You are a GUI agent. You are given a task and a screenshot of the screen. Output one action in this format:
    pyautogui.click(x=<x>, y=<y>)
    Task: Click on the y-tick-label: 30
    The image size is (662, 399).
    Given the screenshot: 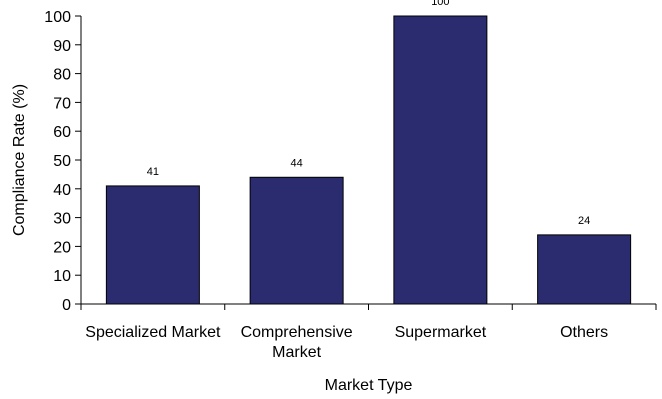 What is the action you would take?
    pyautogui.click(x=62, y=219)
    